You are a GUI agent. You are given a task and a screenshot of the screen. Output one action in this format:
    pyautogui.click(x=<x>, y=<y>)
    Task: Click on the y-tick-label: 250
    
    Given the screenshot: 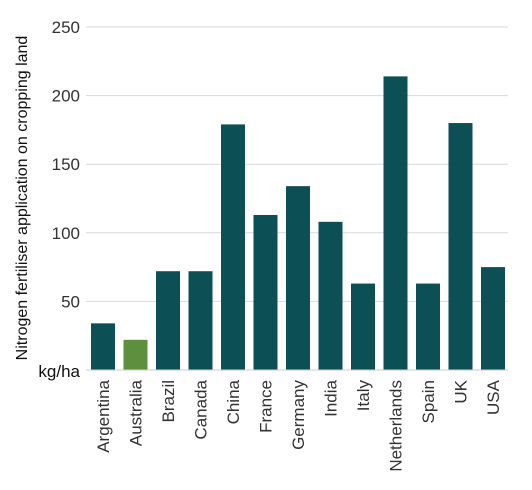 What is the action you would take?
    pyautogui.click(x=66, y=27)
    